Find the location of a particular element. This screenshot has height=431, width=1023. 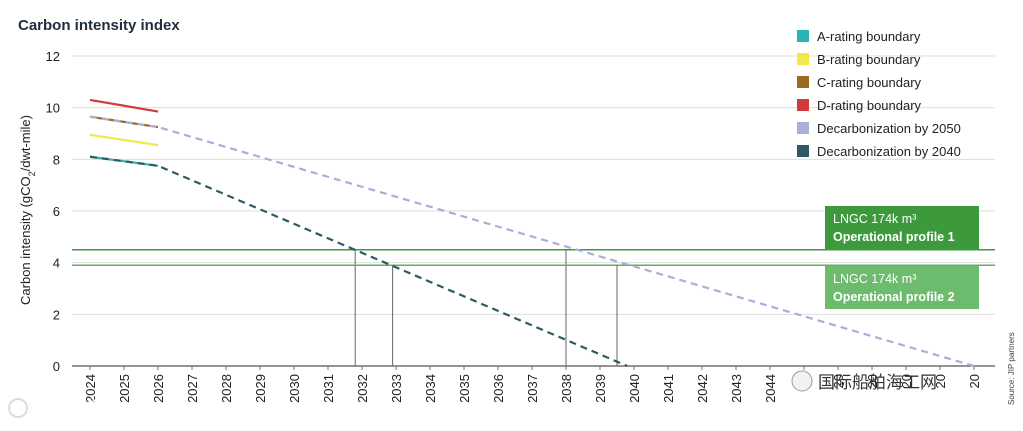

x-tick-2028: 2028 is located at coordinates (226, 388).